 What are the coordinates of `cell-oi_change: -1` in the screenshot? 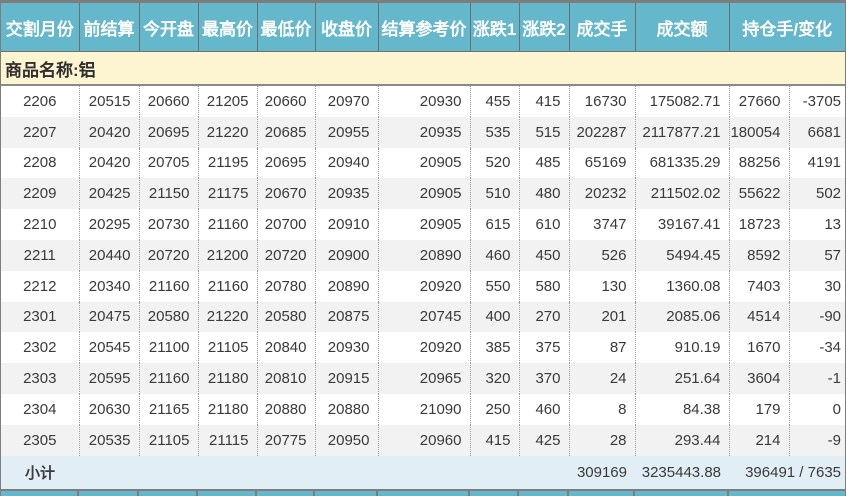 It's located at (817, 378).